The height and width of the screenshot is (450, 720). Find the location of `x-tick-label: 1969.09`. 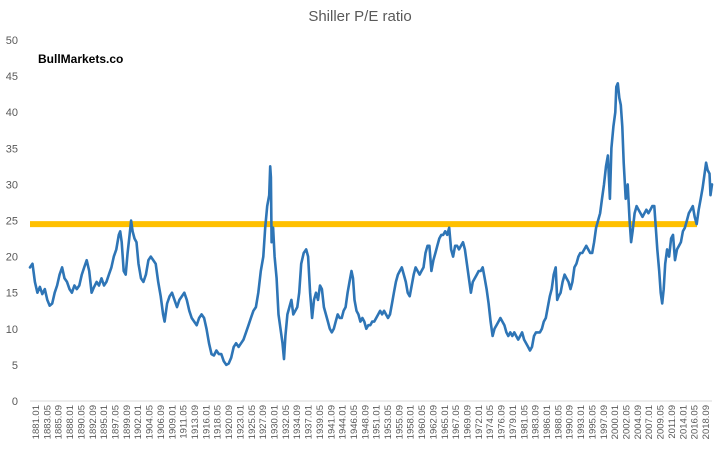

x-tick-label: 1969.09 is located at coordinates (468, 422).